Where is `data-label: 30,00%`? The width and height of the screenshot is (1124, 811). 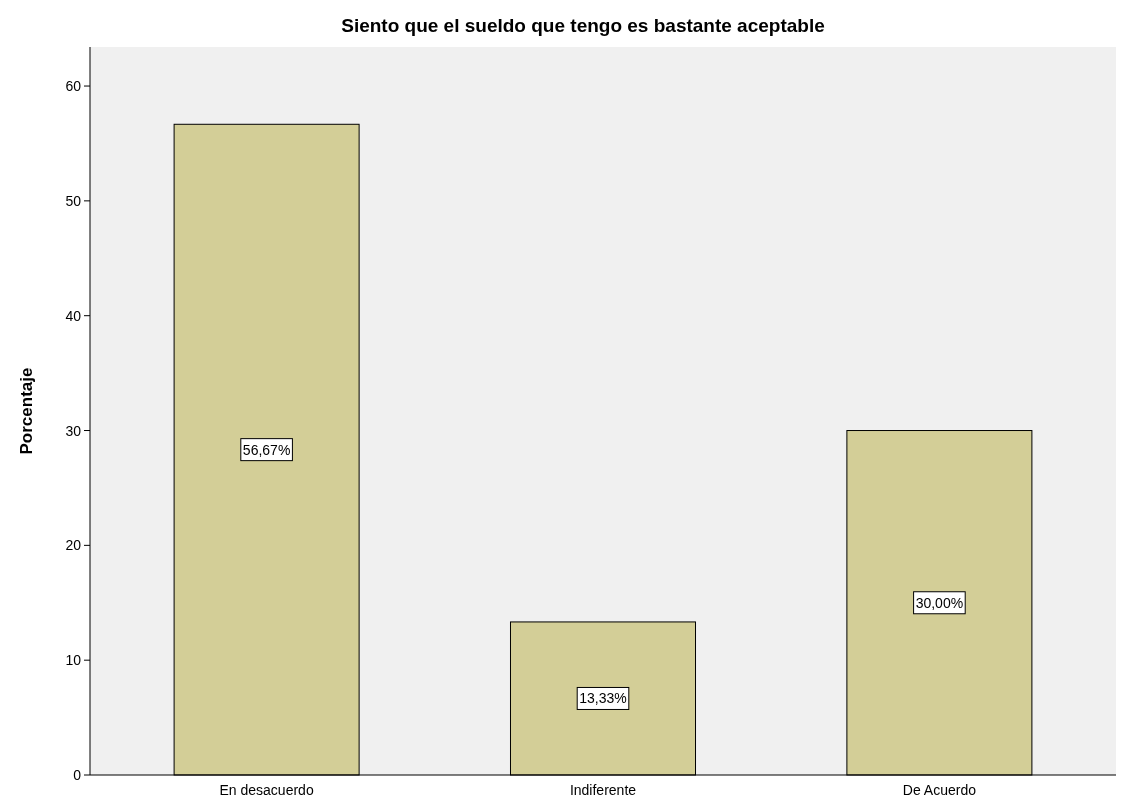
data-label: 30,00% is located at coordinates (939, 602).